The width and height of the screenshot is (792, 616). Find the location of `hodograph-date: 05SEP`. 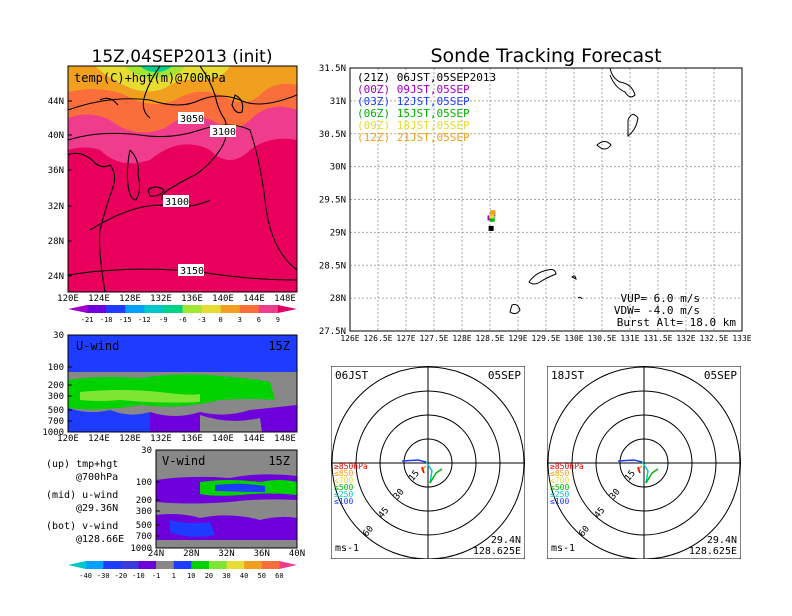

hodograph-date: 05SEP is located at coordinates (720, 375).